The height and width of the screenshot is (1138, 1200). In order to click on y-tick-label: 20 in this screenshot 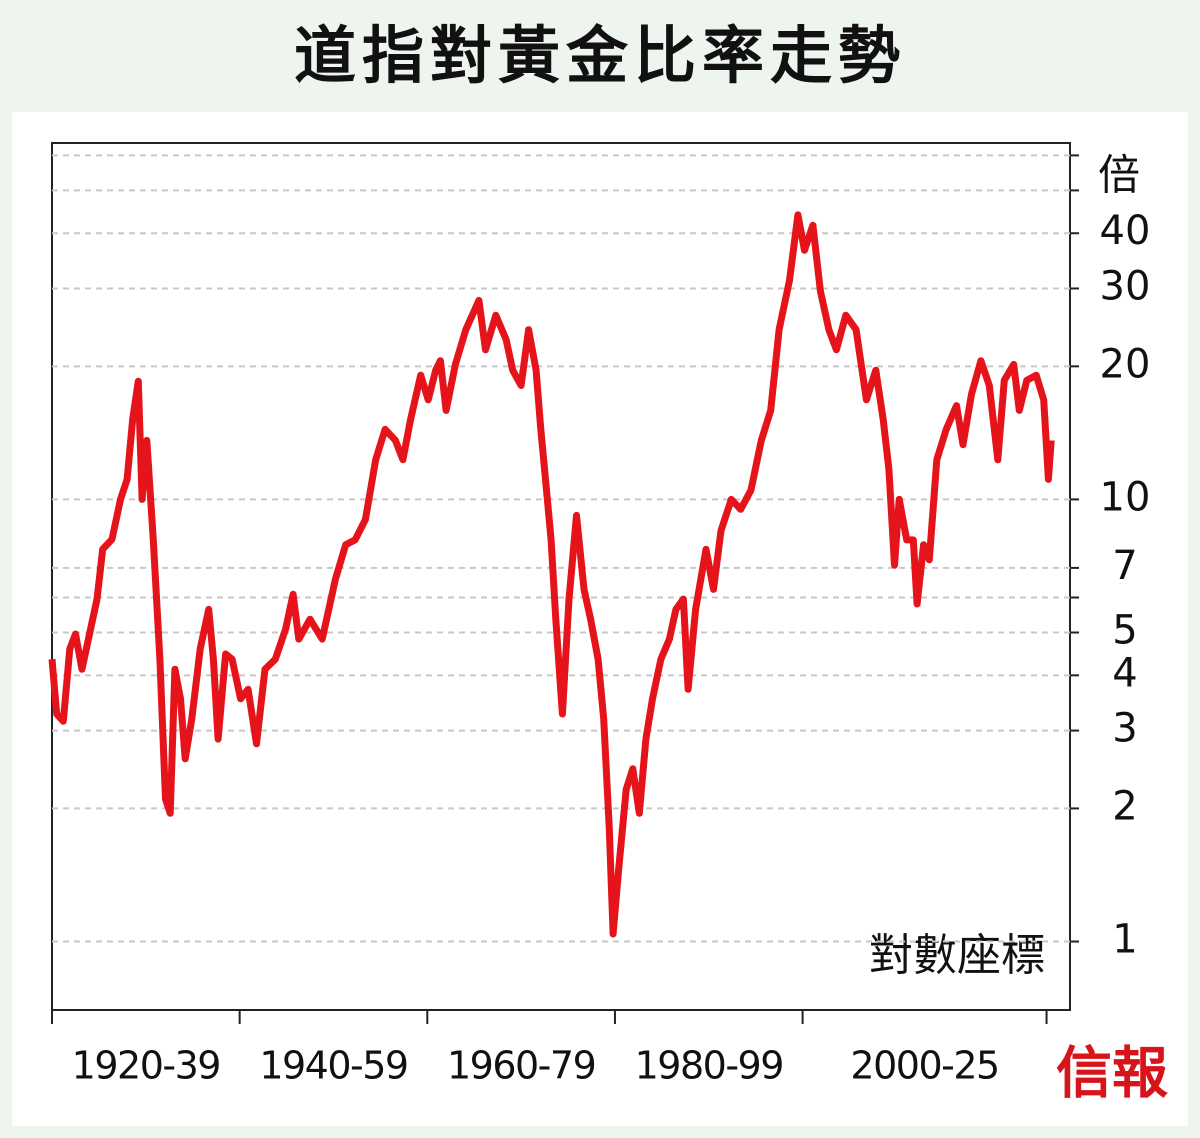, I will do `click(1125, 364)`.